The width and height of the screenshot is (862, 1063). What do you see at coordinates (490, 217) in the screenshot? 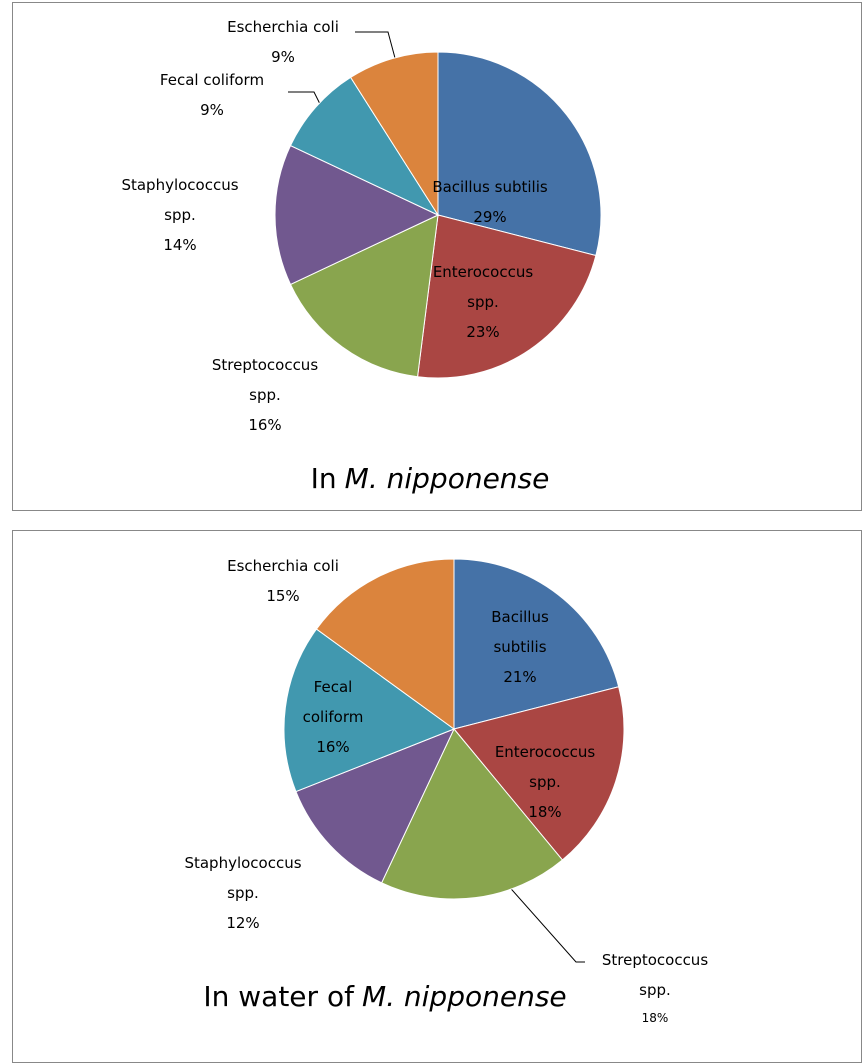
I see `slice-value: 29%` at bounding box center [490, 217].